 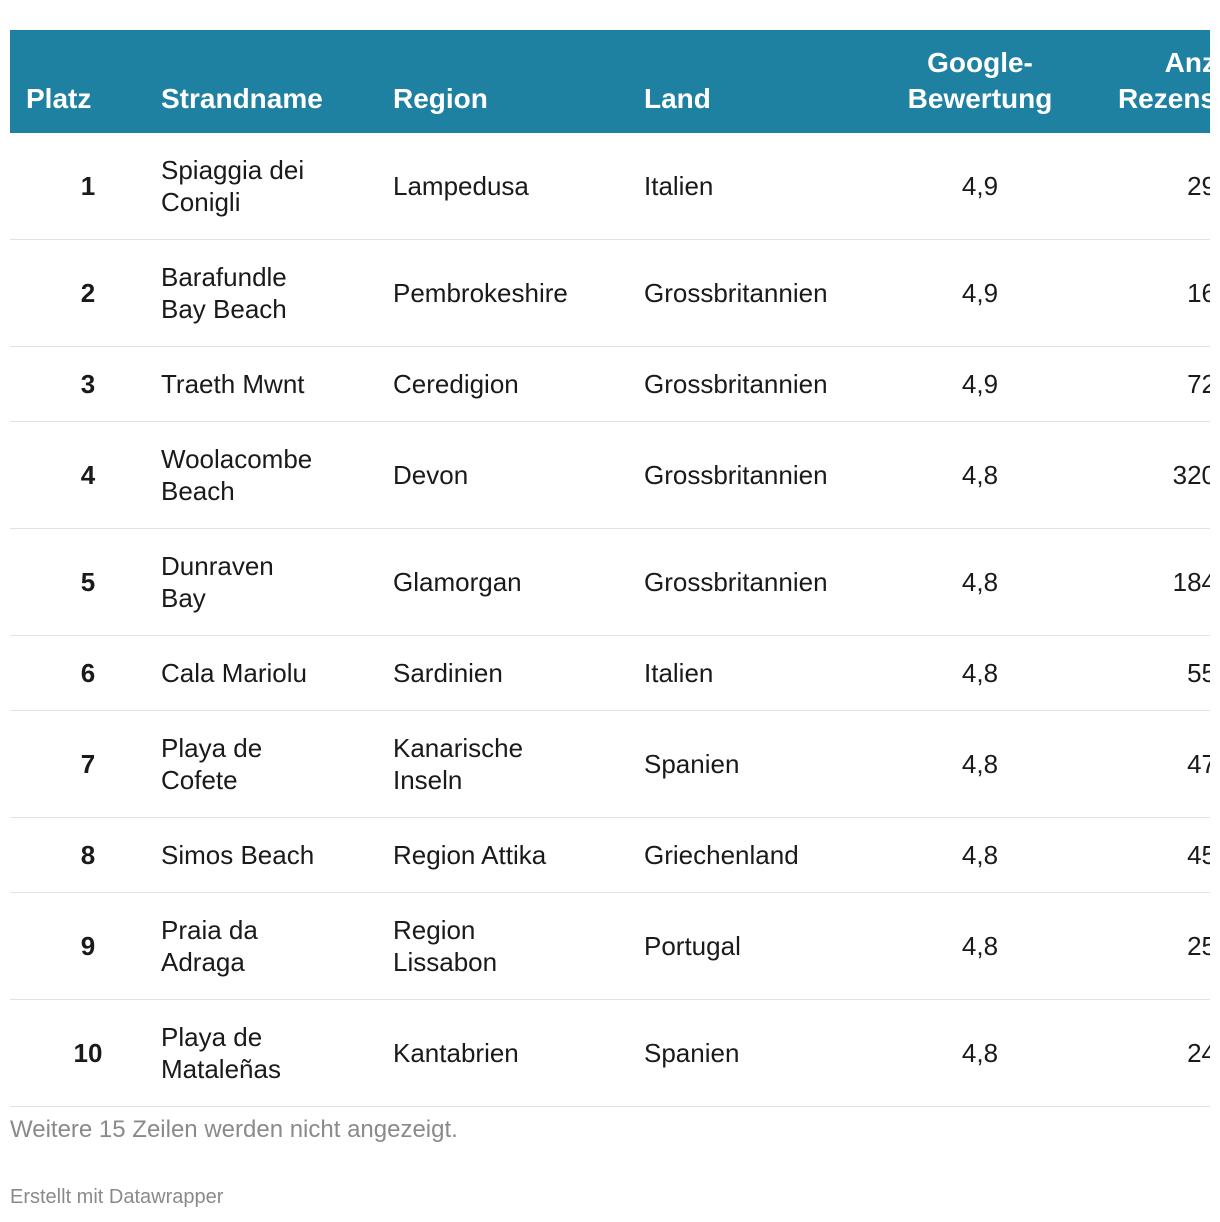 I want to click on table-cell: 72, so click(x=1198, y=384).